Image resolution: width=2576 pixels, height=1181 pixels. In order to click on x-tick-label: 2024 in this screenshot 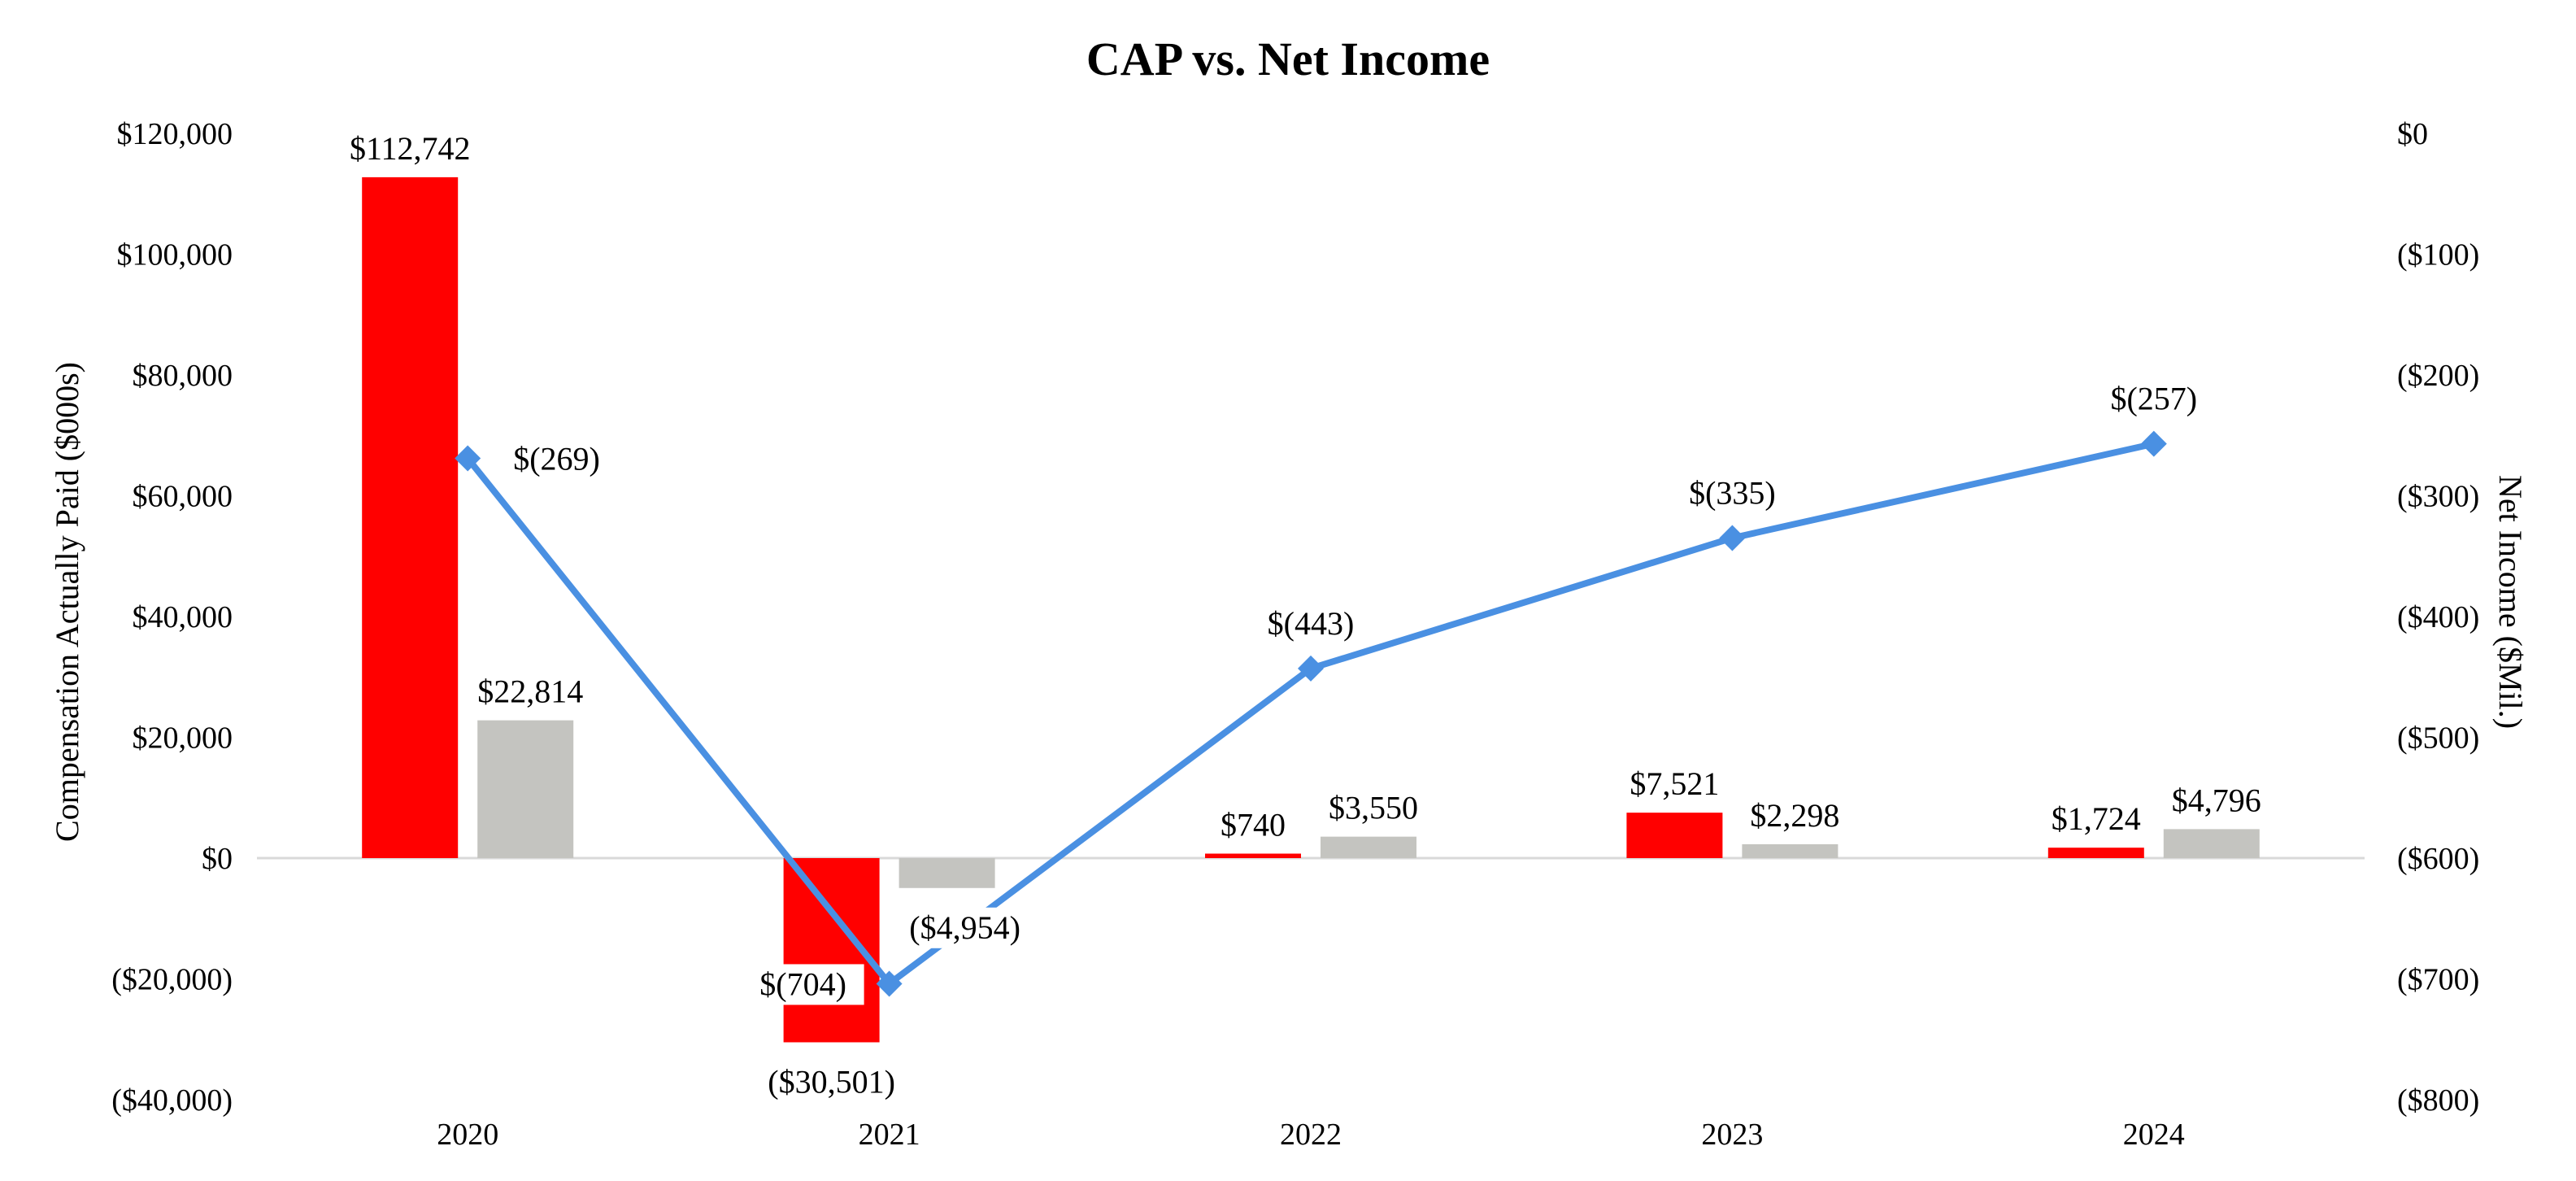, I will do `click(2154, 1135)`.